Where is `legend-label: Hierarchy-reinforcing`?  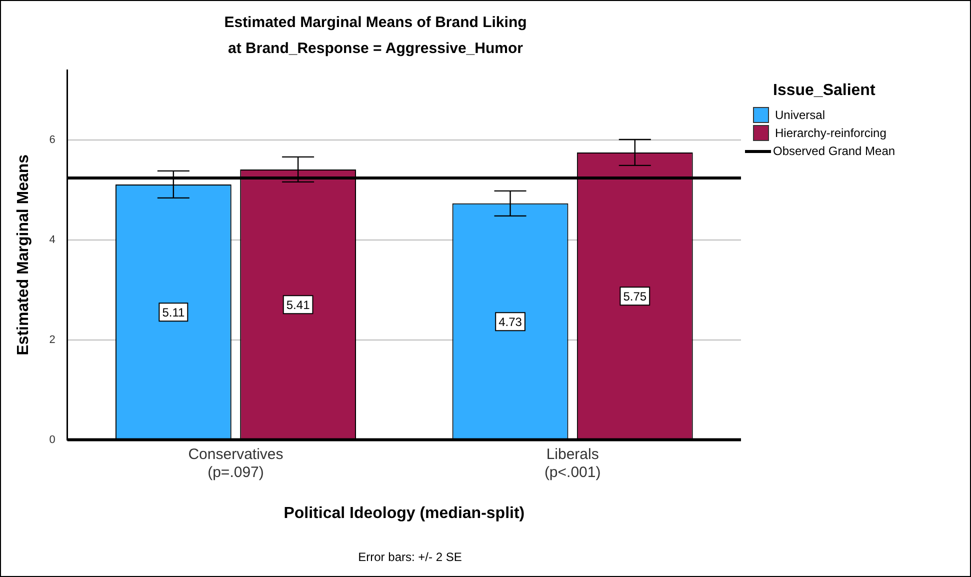
legend-label: Hierarchy-reinforcing is located at coordinates (830, 133).